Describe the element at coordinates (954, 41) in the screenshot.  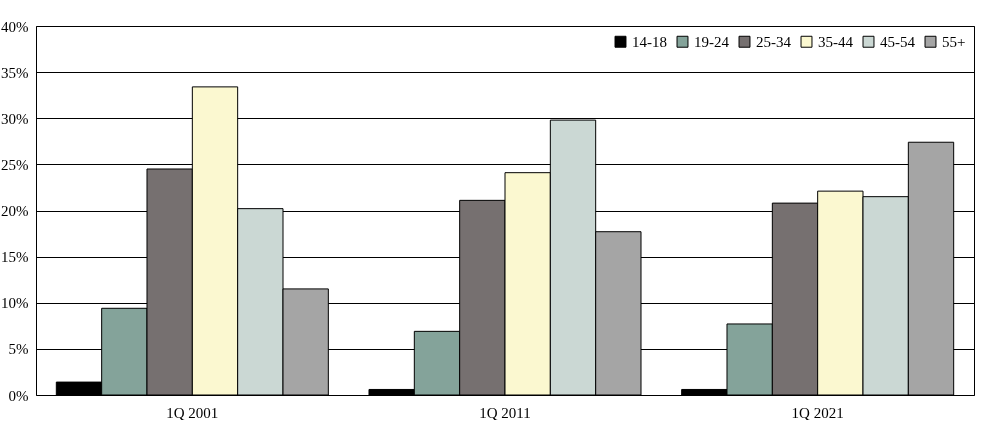
I see `legend-label: 55+` at that location.